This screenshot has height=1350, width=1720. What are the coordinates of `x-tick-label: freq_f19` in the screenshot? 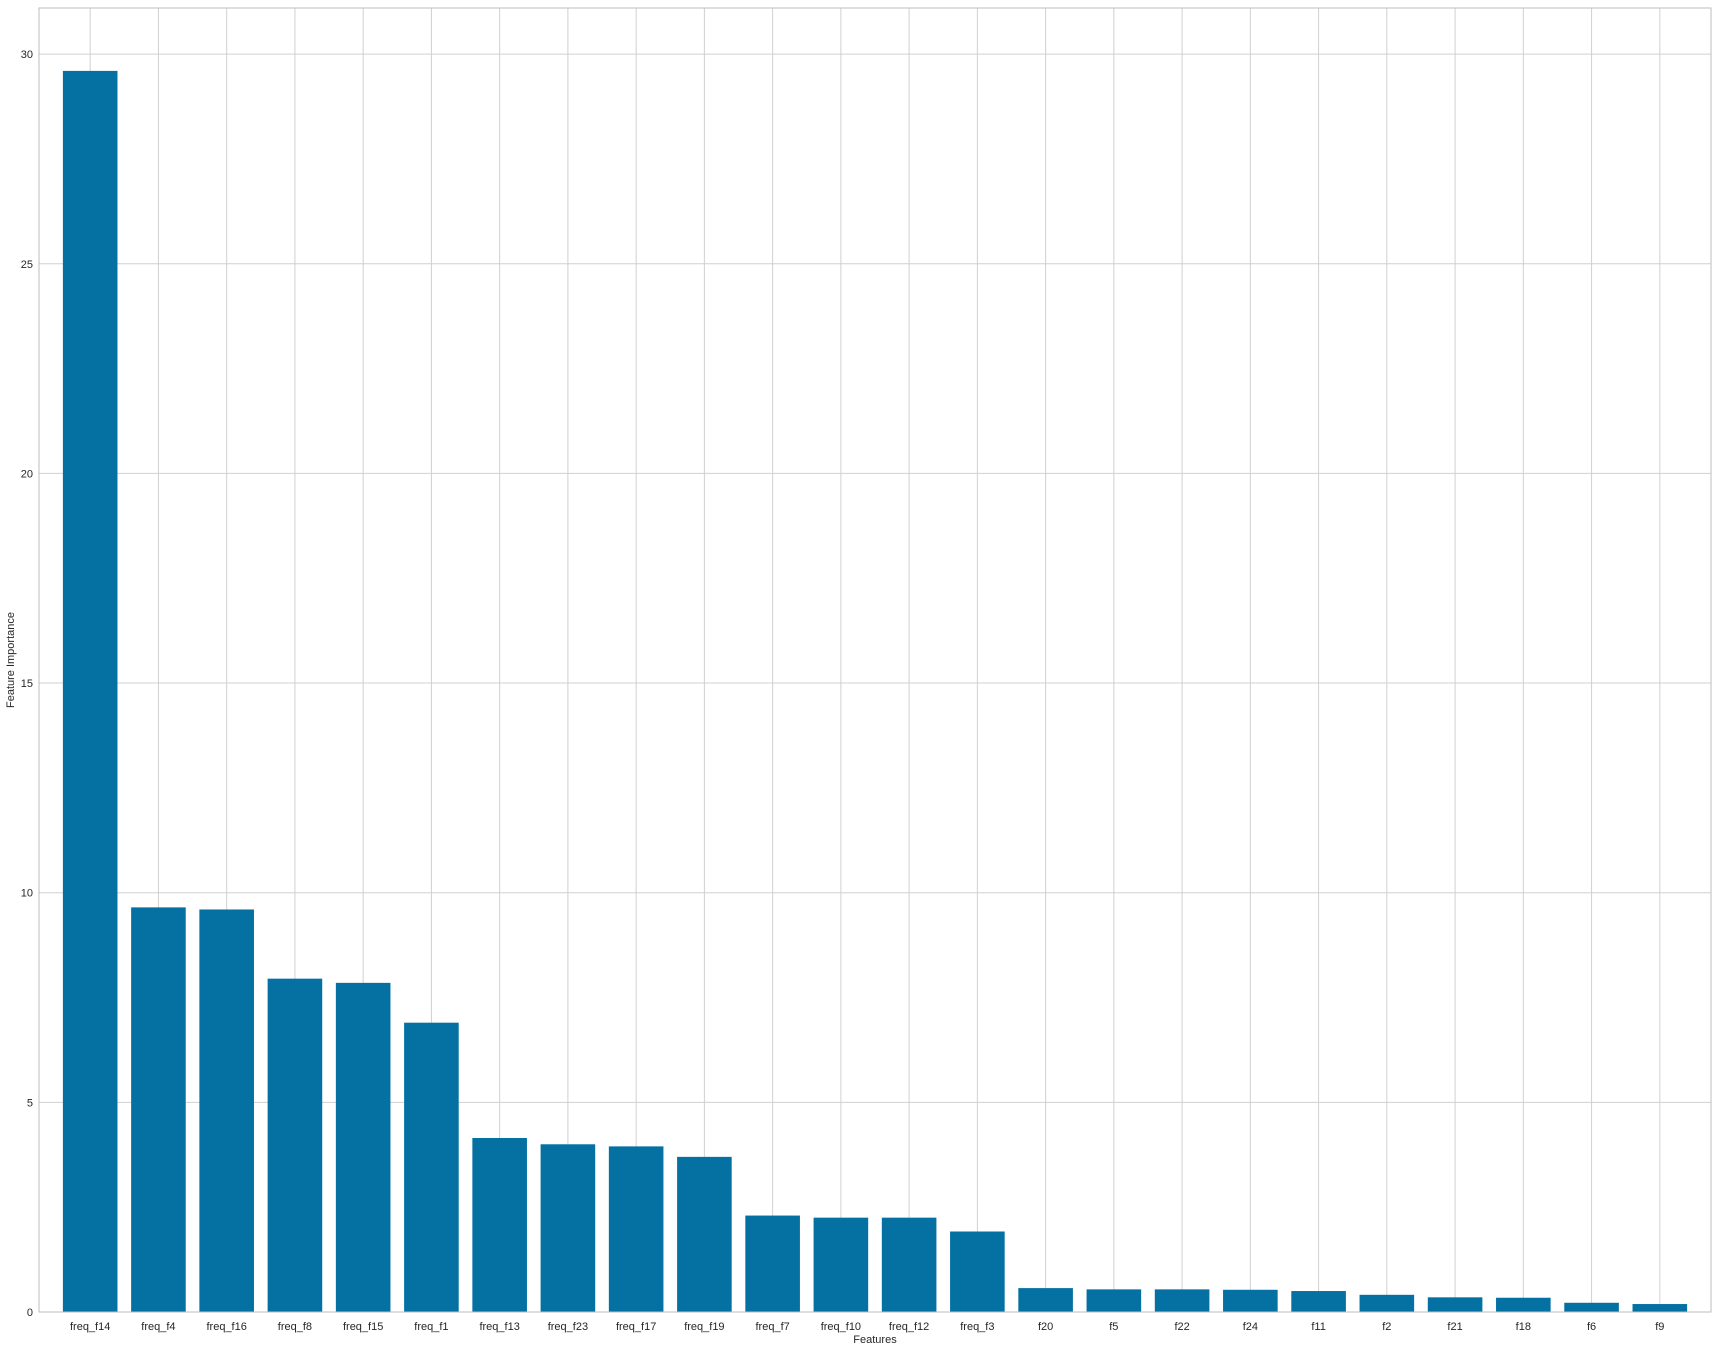 It's located at (704, 1327).